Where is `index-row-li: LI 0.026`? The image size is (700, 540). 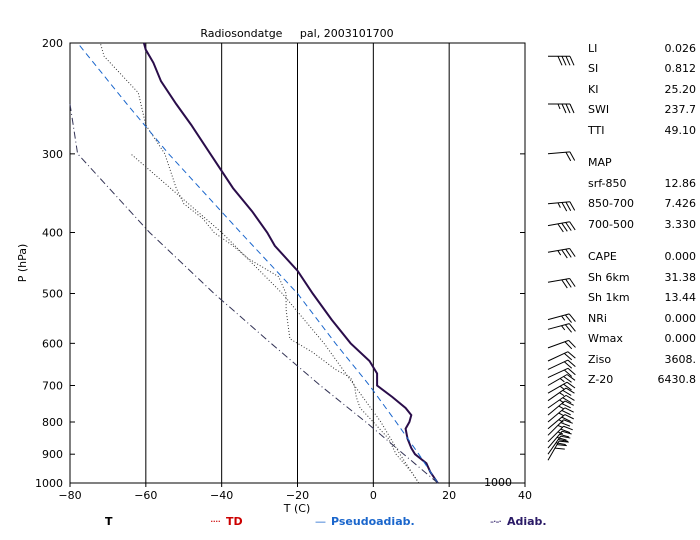
index-row-li: LI 0.026 is located at coordinates (642, 48).